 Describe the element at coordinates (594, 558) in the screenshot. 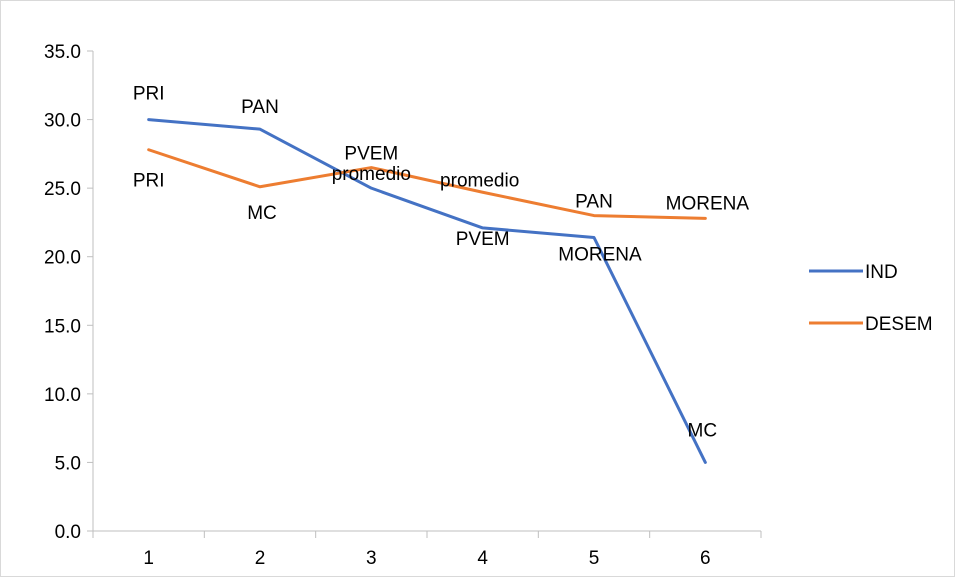

I see `x-tick-label: 5` at that location.